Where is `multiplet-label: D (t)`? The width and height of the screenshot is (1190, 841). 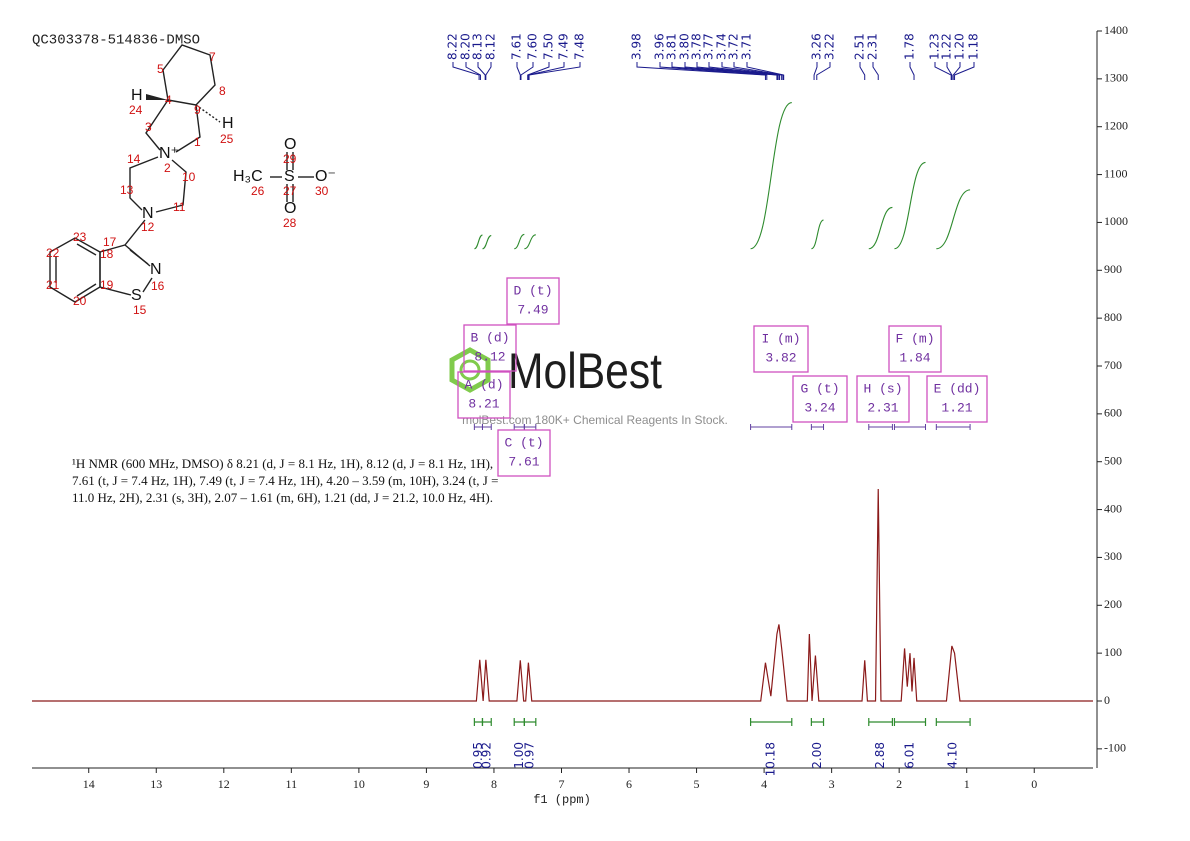
multiplet-label: D (t) is located at coordinates (532, 290).